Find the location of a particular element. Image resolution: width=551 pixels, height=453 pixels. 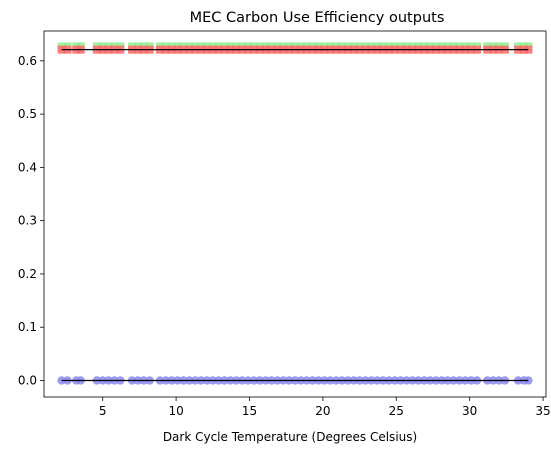

x-tick-label-10: 10 is located at coordinates (175, 411).